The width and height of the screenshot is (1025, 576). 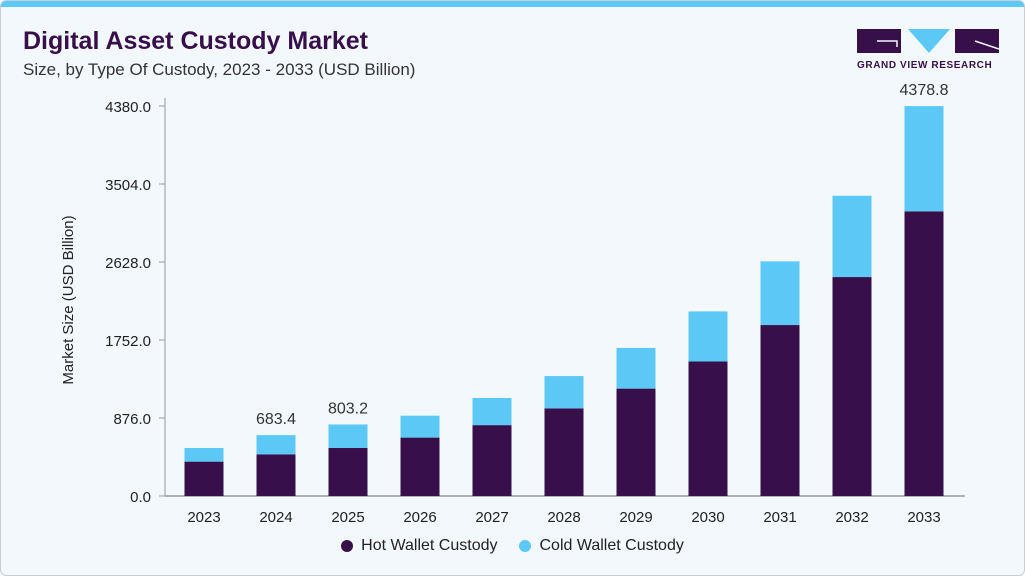 I want to click on bar-cold-2023, so click(x=204, y=455).